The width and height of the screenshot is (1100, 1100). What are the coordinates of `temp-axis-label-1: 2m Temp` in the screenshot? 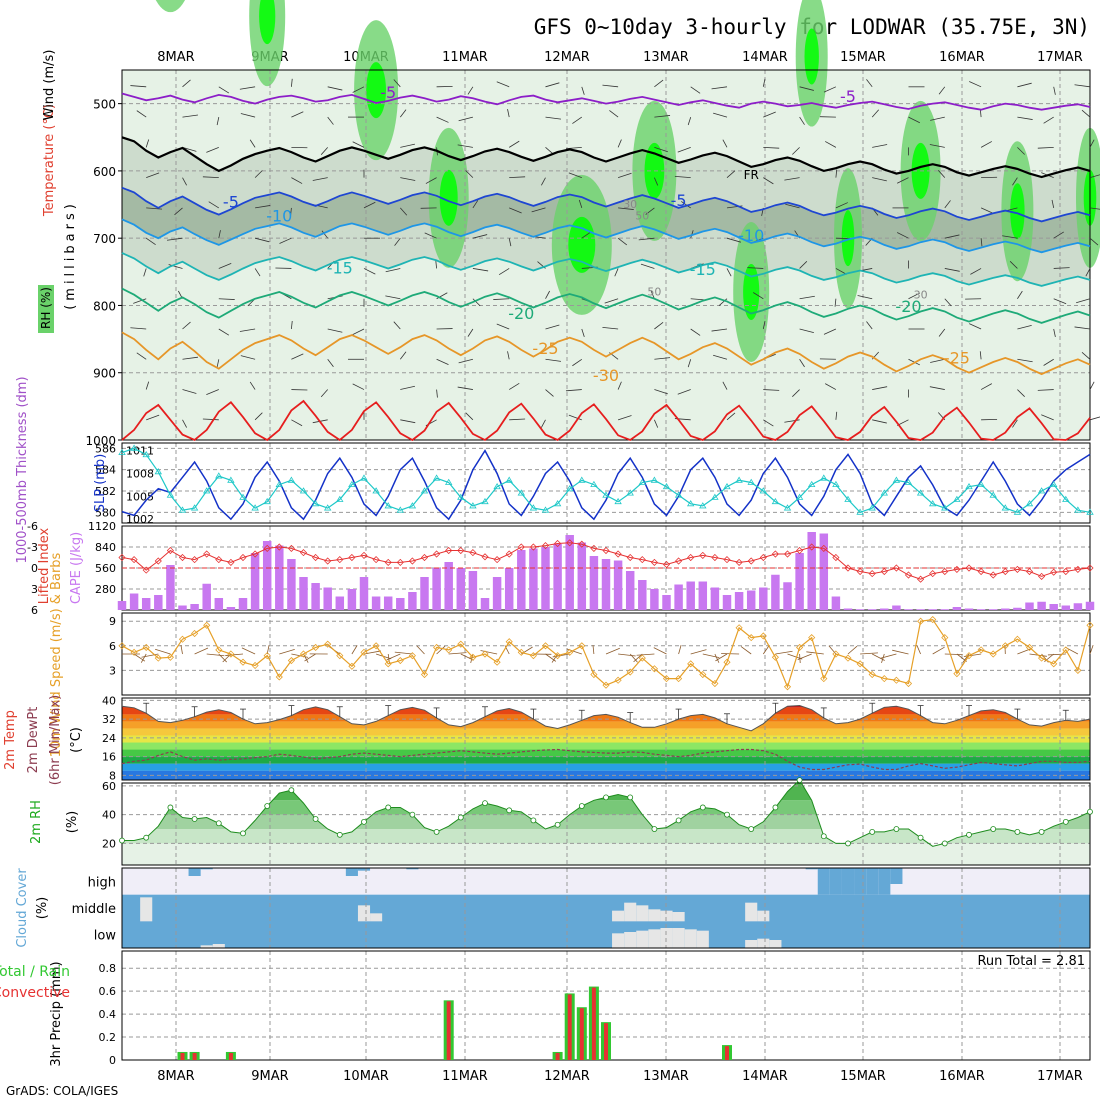 It's located at (10, 740).